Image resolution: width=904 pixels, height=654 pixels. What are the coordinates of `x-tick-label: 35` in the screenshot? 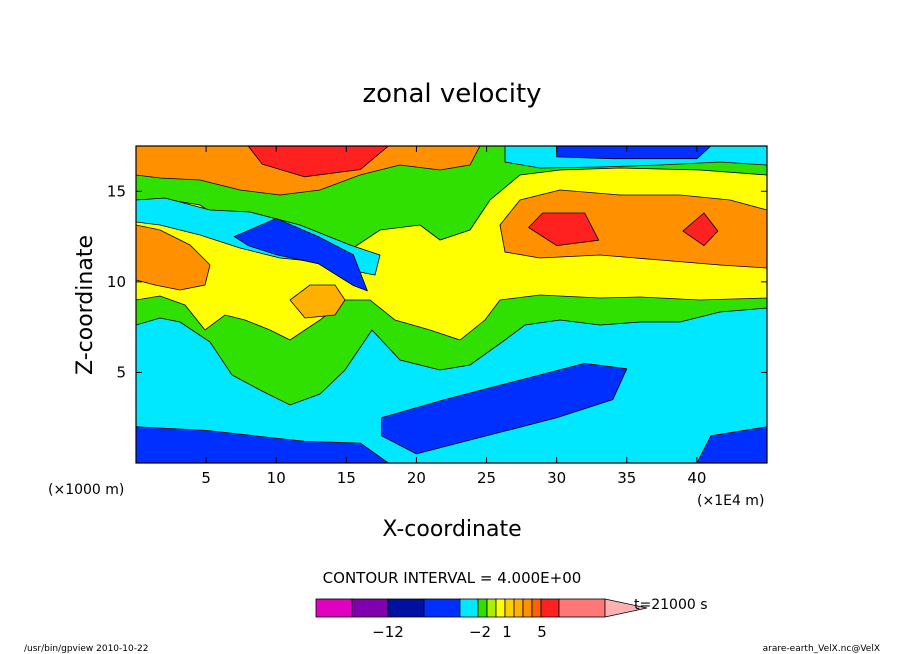 It's located at (626, 478).